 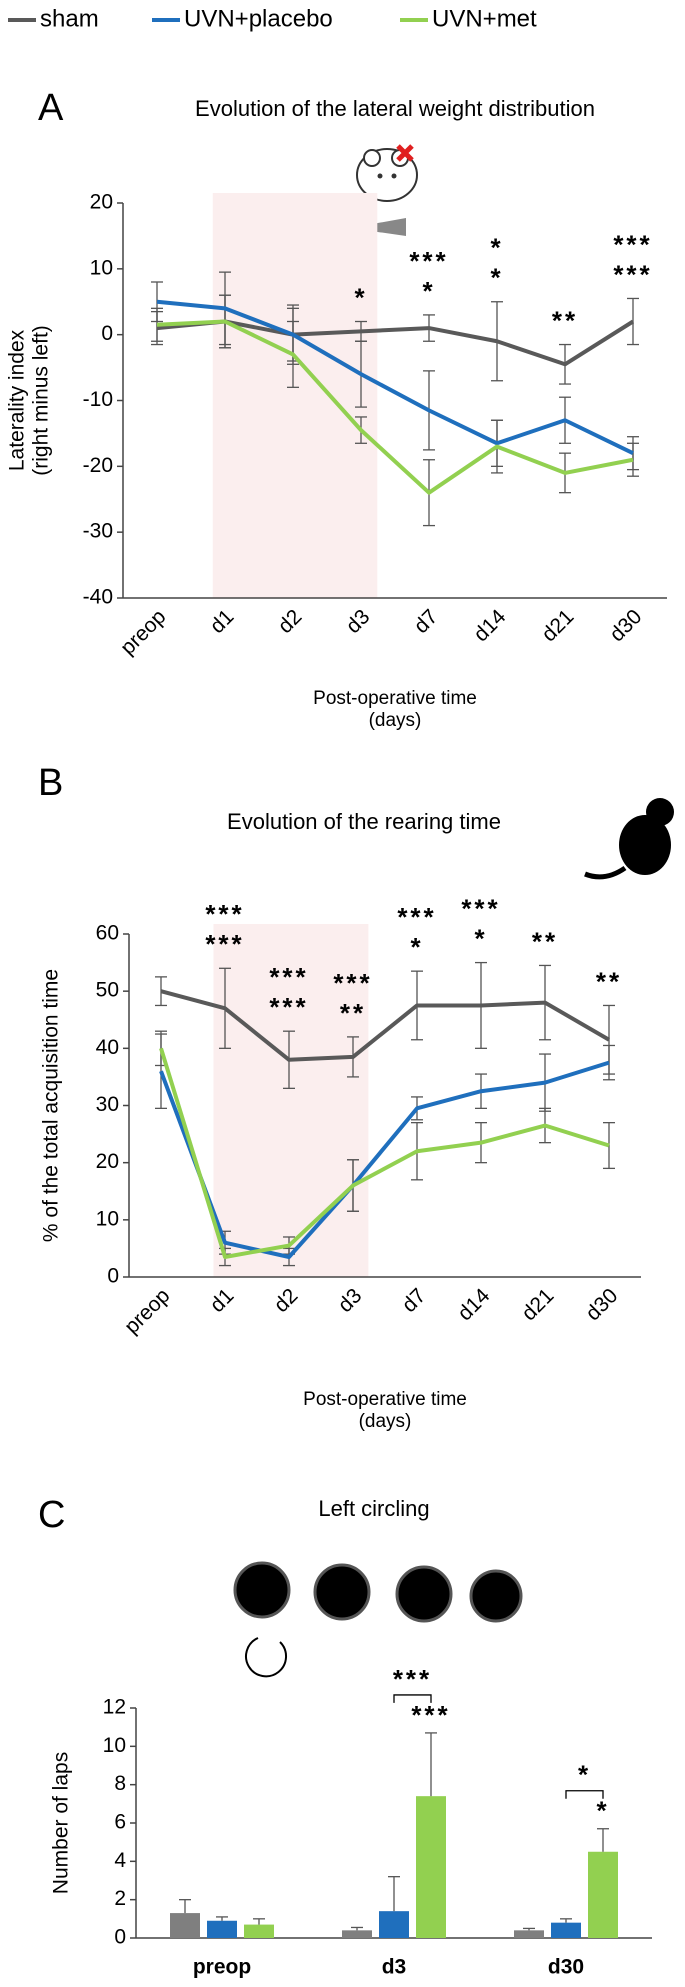 What do you see at coordinates (69, 18) in the screenshot?
I see `legend-label: sham` at bounding box center [69, 18].